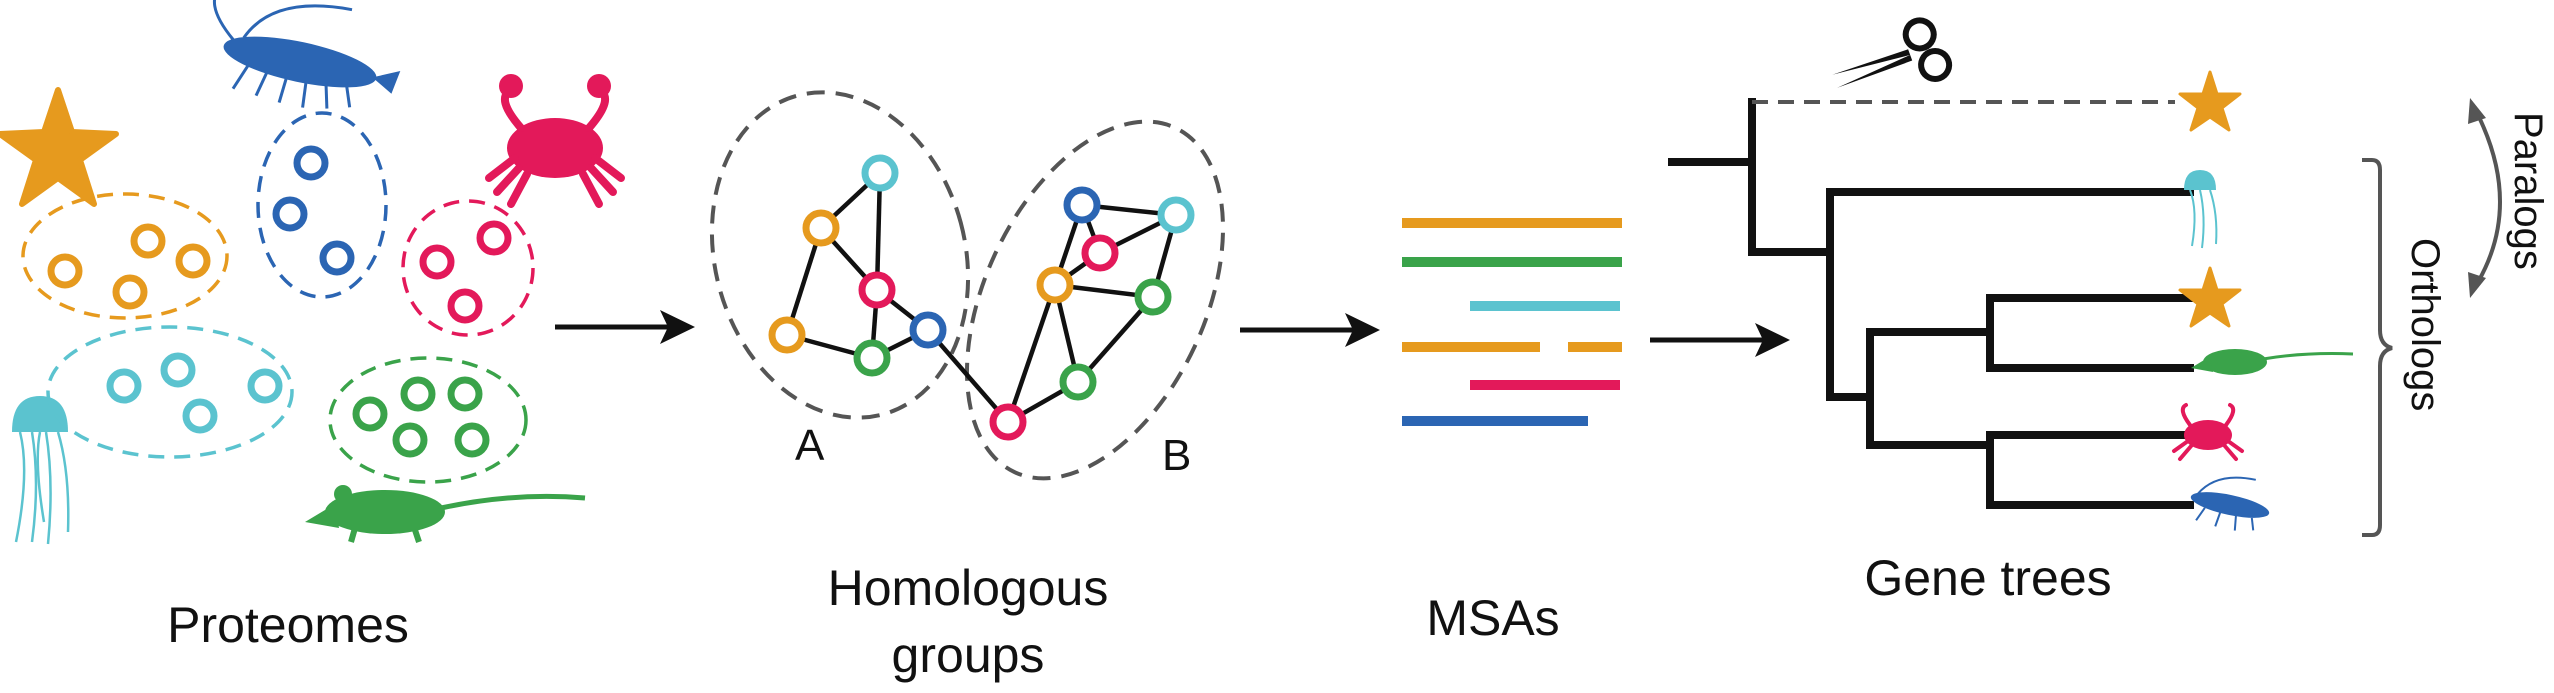  I want to click on cluster-cyan, so click(170, 392).